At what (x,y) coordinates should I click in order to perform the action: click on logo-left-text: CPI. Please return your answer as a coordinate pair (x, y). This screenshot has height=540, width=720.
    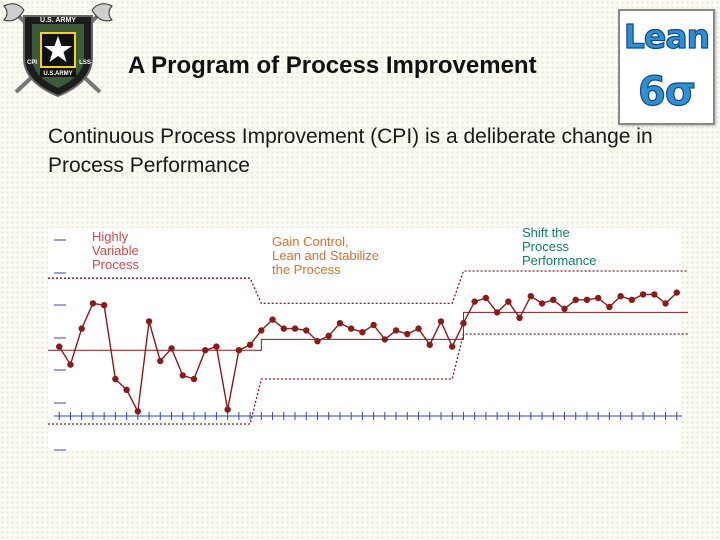
    Looking at the image, I should click on (32, 63).